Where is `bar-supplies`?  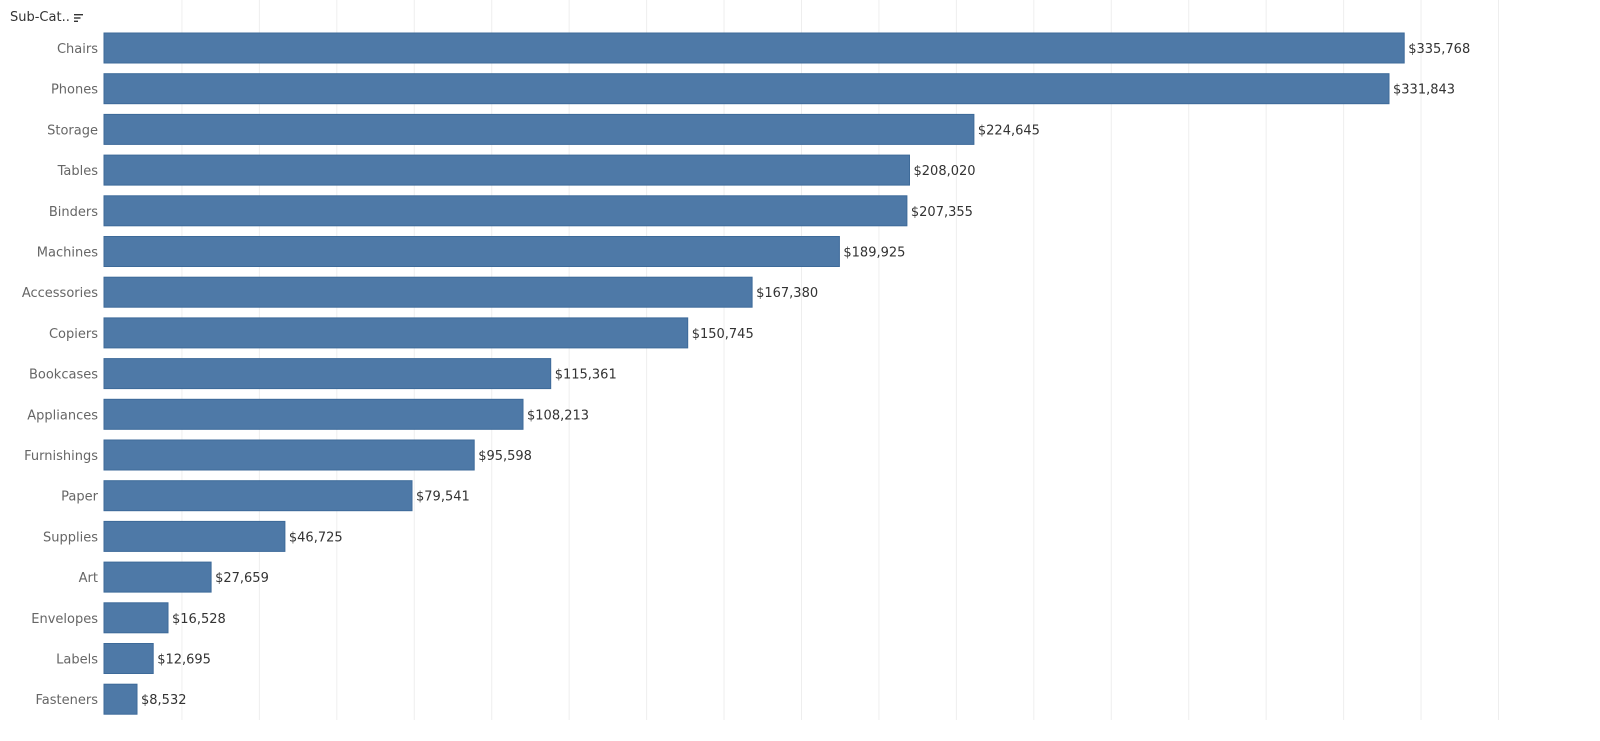
bar-supplies is located at coordinates (194, 536).